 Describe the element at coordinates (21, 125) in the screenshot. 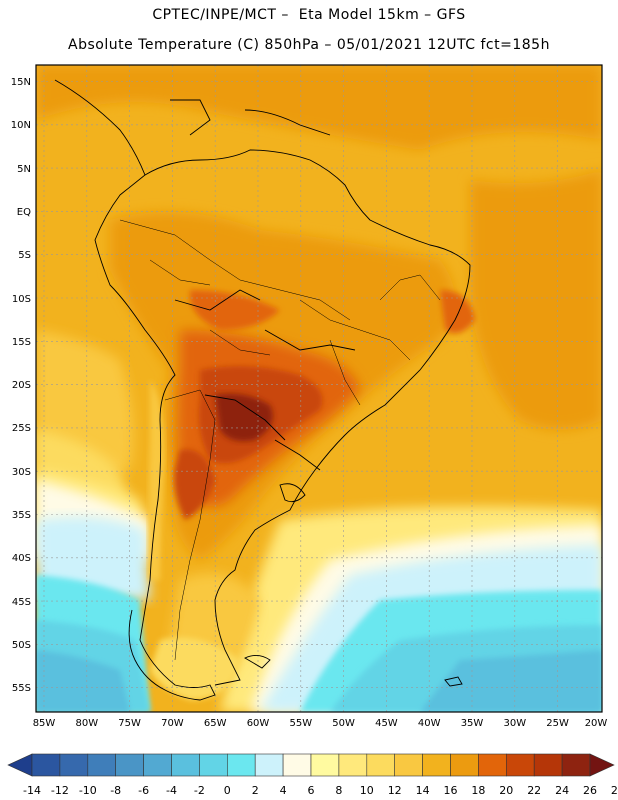

I see `lat-label: 10N` at that location.